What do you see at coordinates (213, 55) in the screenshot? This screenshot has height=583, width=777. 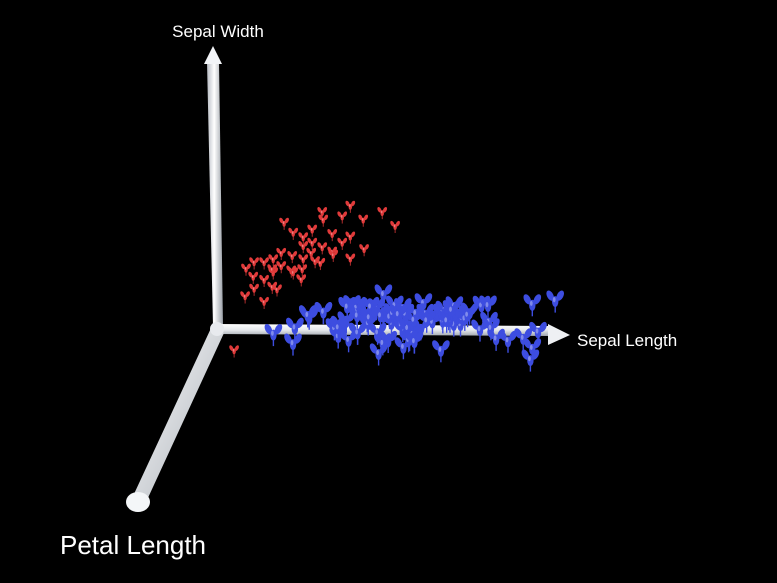 I see `y-axis-arrowhead` at bounding box center [213, 55].